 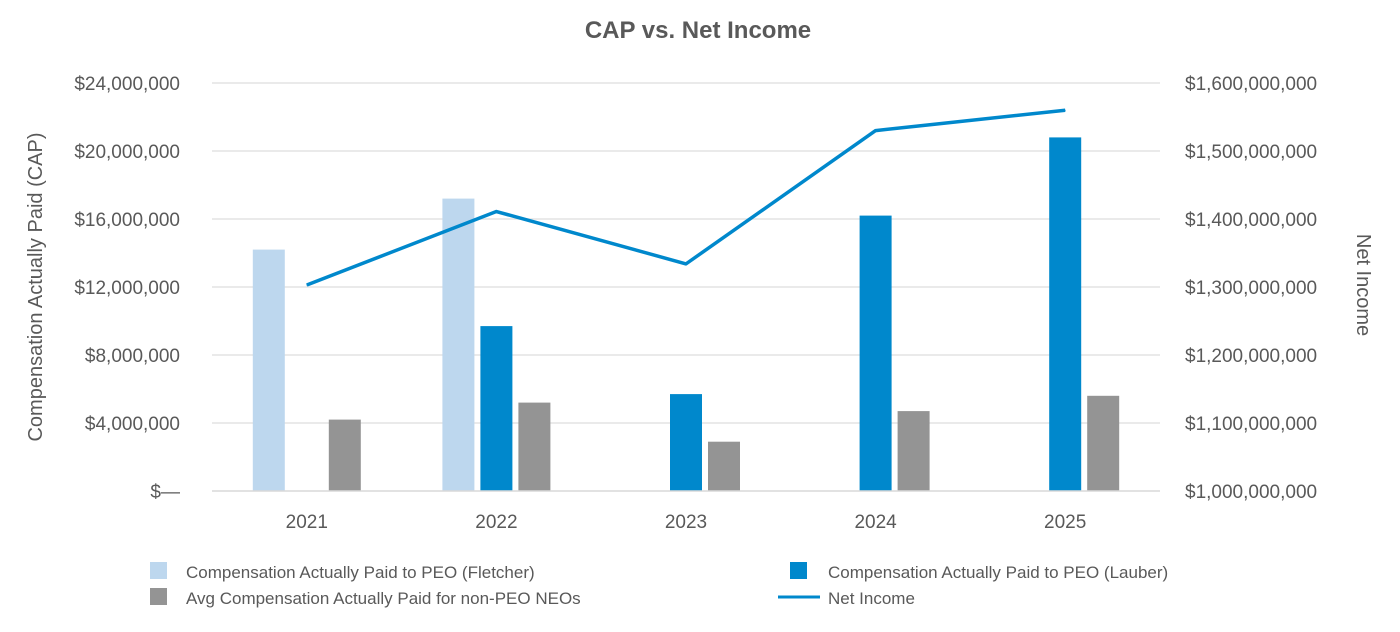 What do you see at coordinates (344, 455) in the screenshot?
I see `bar-avg-compensation-actually-paid-for-non-peo-neos-2021` at bounding box center [344, 455].